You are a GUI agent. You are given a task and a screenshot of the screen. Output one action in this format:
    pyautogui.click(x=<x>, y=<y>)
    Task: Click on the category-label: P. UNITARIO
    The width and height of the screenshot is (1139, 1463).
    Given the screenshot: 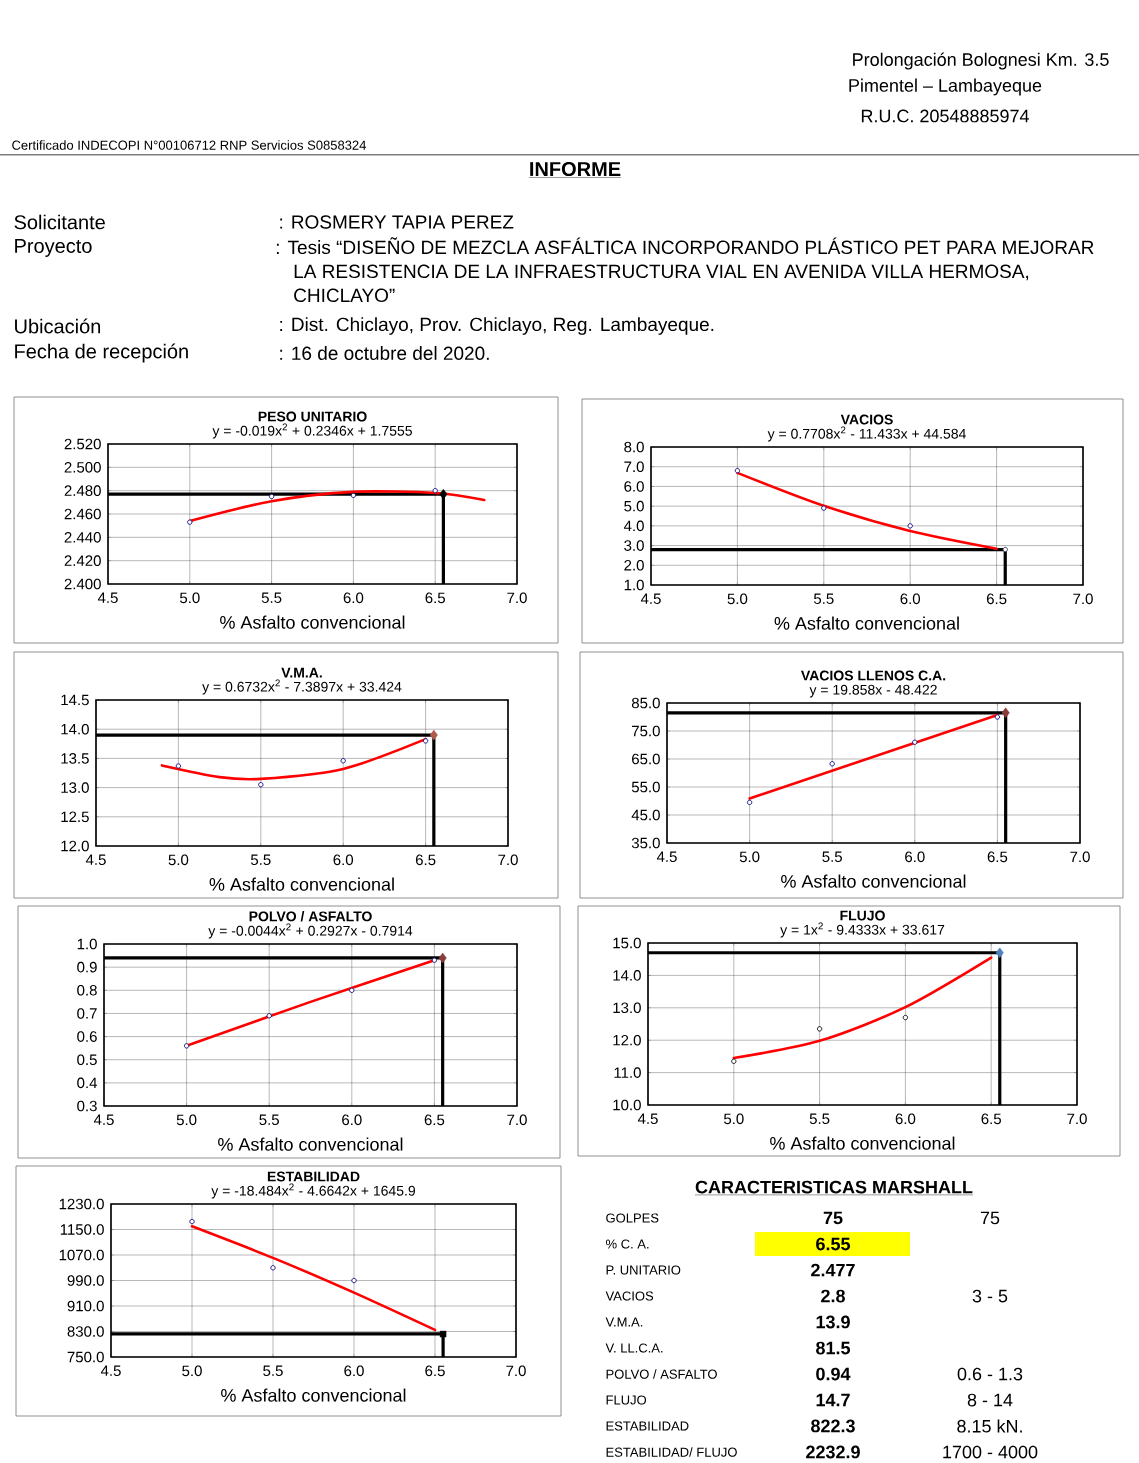 What is the action you would take?
    pyautogui.click(x=643, y=1270)
    